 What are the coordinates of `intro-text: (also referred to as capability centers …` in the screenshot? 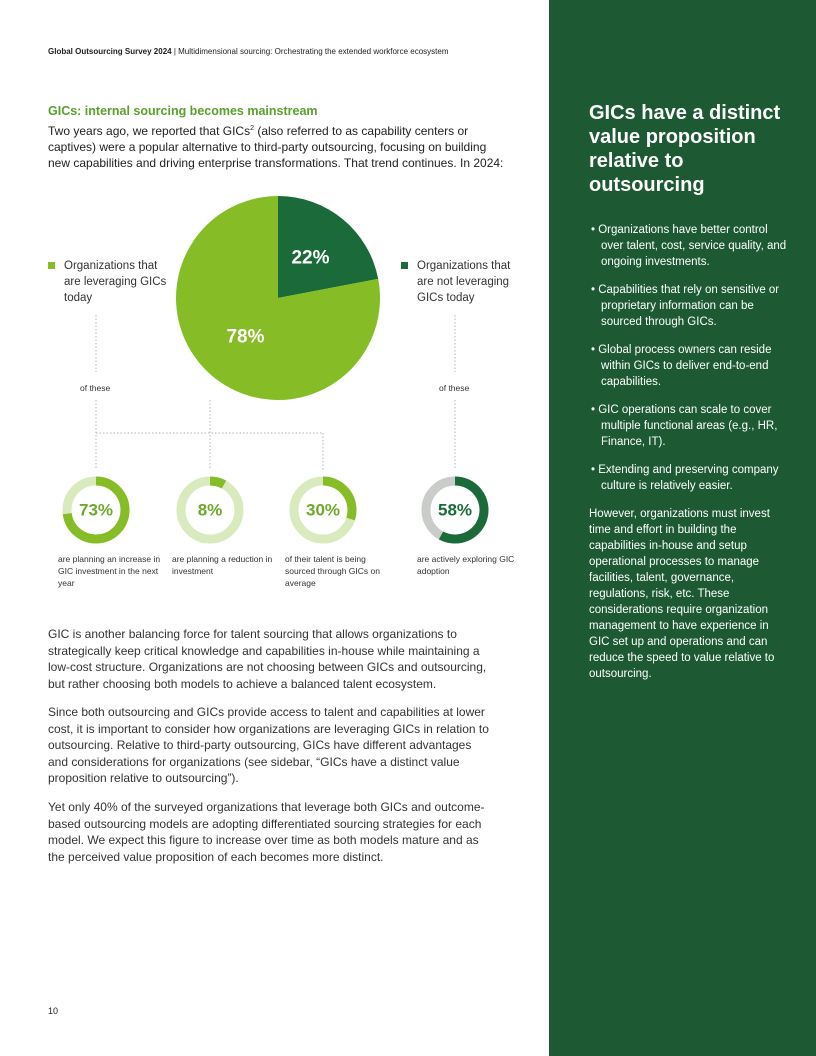 It's located at (276, 147).